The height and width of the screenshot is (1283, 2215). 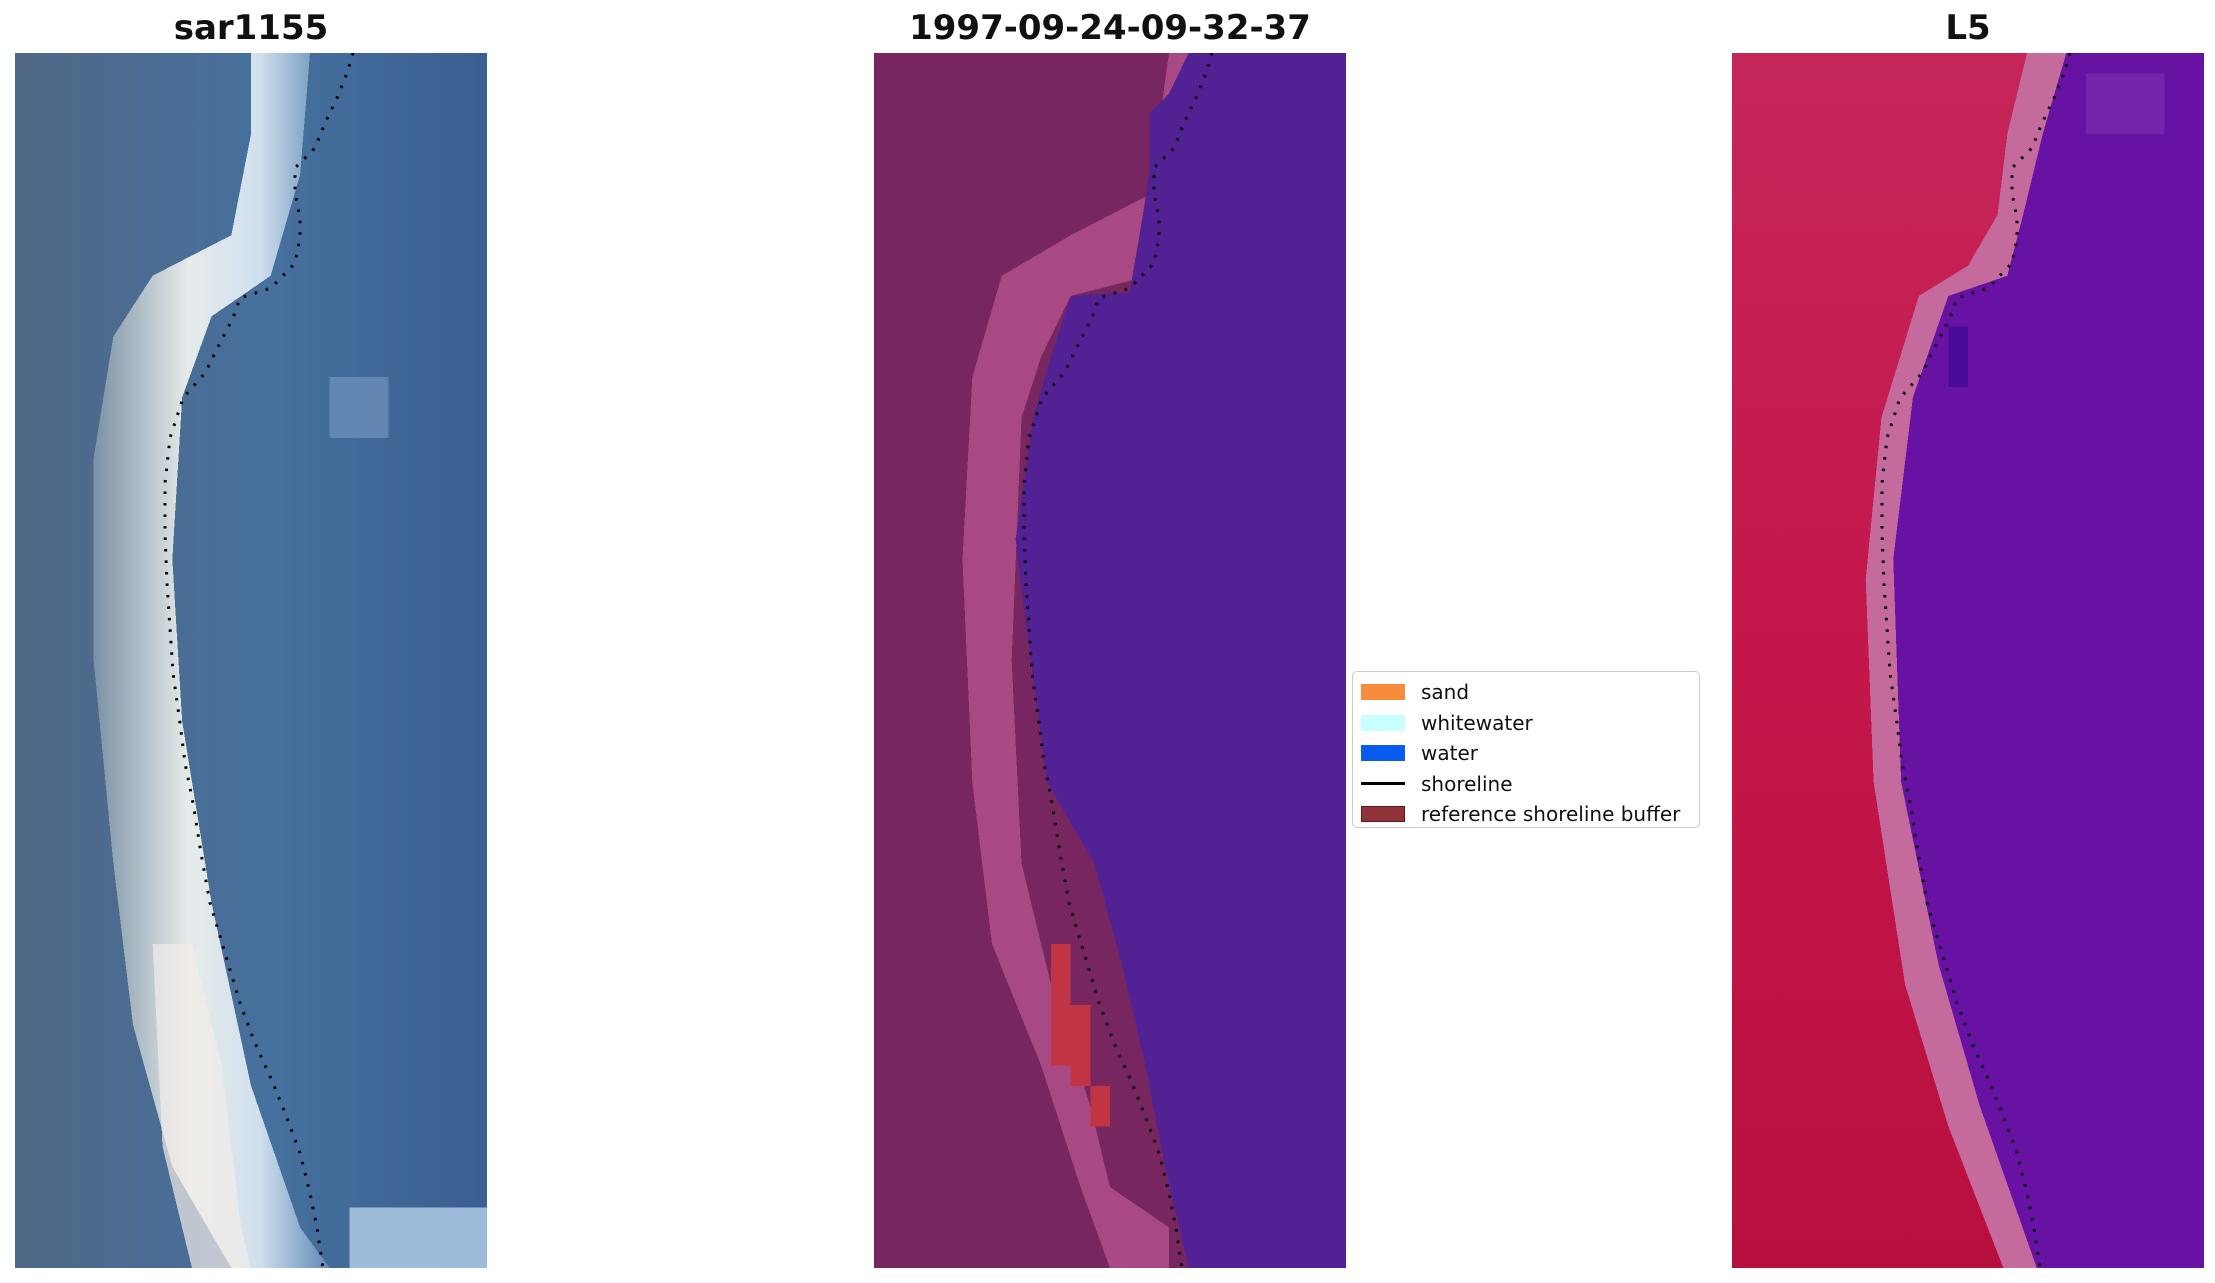 I want to click on rgb-beach-strip, so click(x=211, y=660).